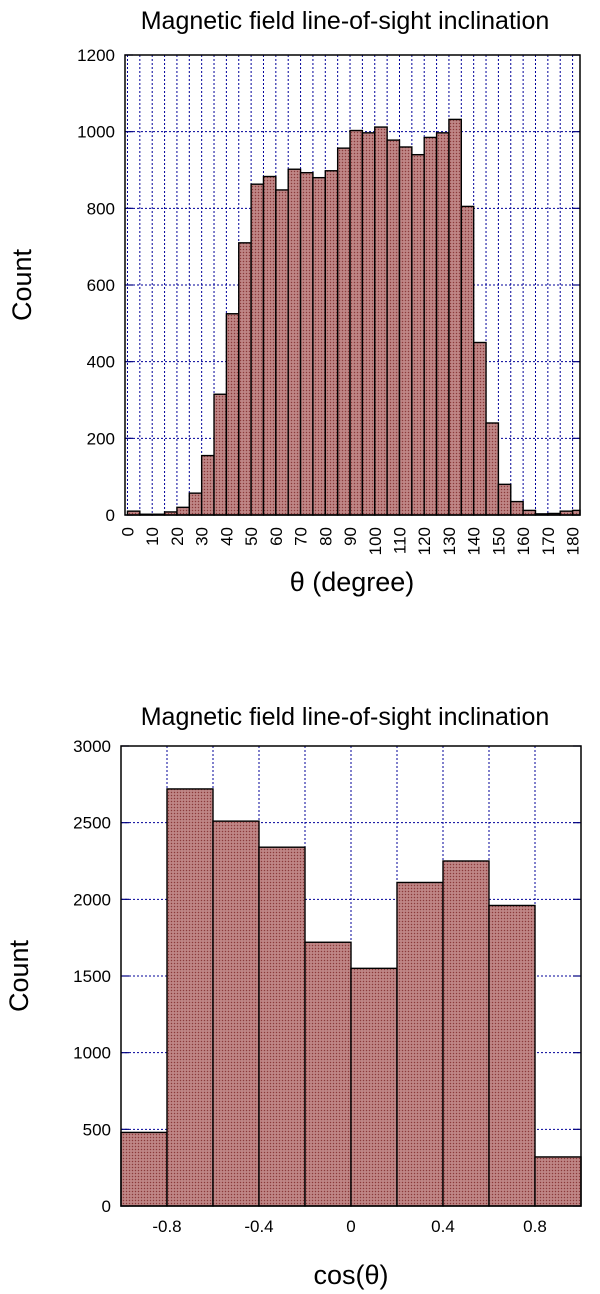  I want to click on x-tick-labels: -0.8 -0.4 0 0.4 0.8, so click(349, 1226).